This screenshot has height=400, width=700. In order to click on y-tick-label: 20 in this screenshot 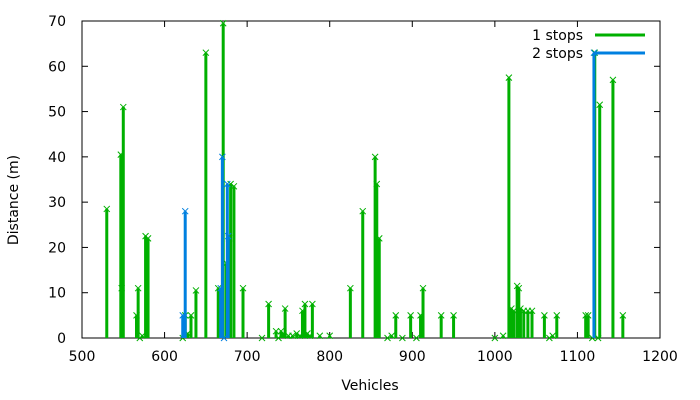, I will do `click(57, 248)`.